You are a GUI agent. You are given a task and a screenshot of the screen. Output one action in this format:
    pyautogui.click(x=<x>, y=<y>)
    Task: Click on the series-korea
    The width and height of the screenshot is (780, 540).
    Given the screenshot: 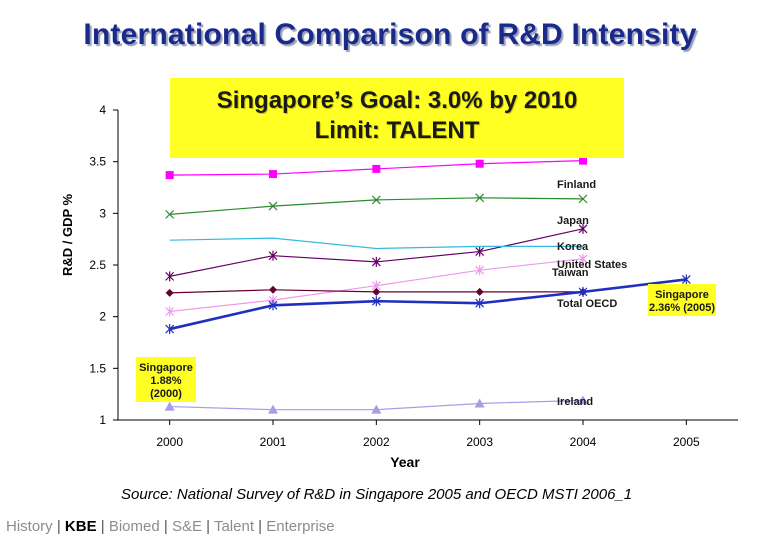 What is the action you would take?
    pyautogui.click(x=376, y=252)
    